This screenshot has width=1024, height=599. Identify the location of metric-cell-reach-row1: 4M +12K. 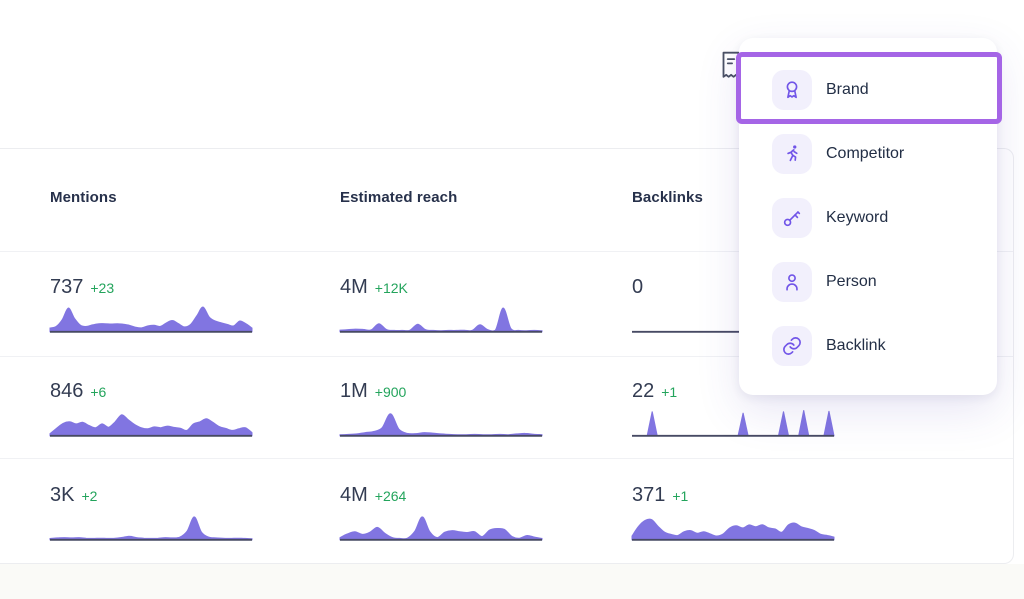
(441, 304).